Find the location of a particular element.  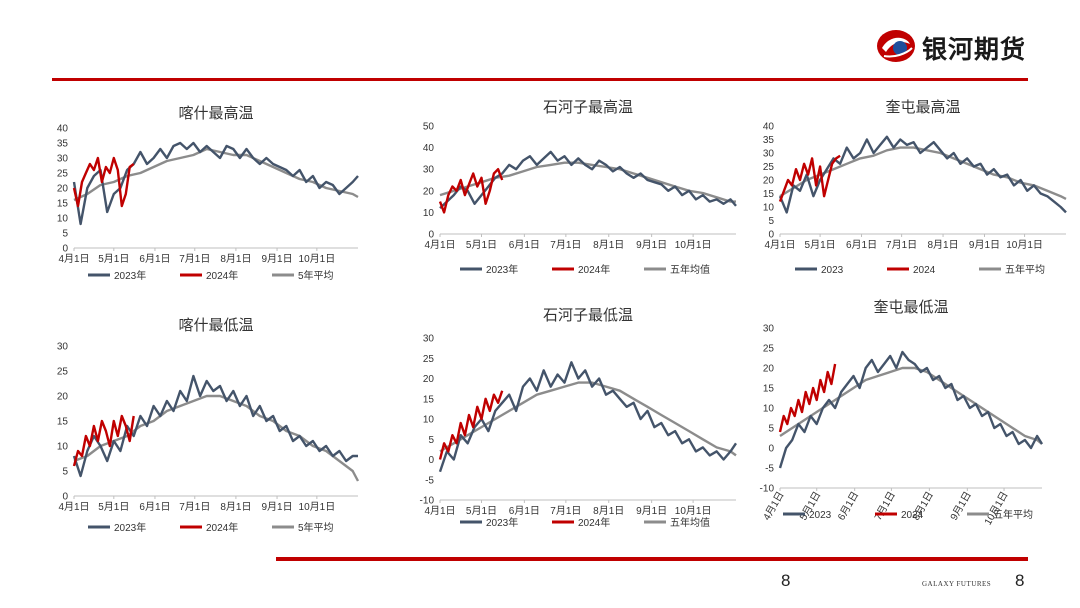

brand-name: 银河期货 is located at coordinates (974, 49).